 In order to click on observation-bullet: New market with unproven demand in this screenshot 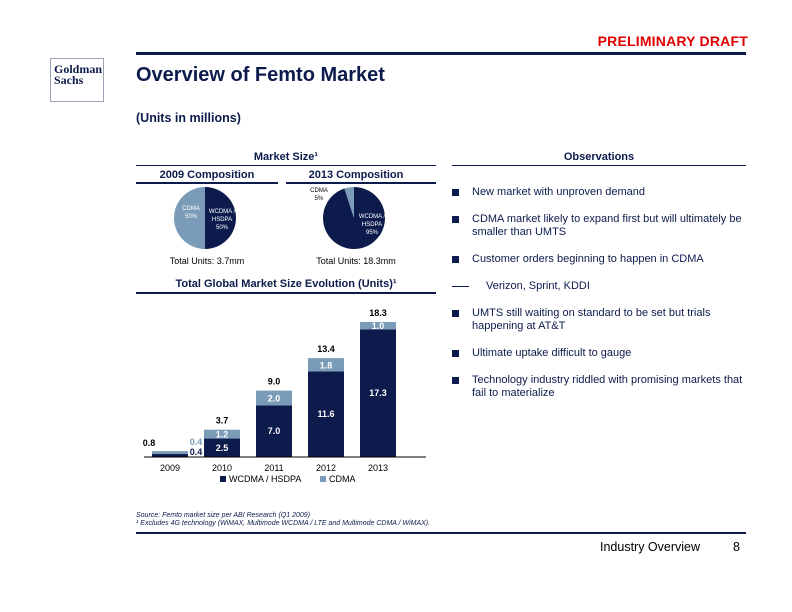, I will do `click(602, 192)`.